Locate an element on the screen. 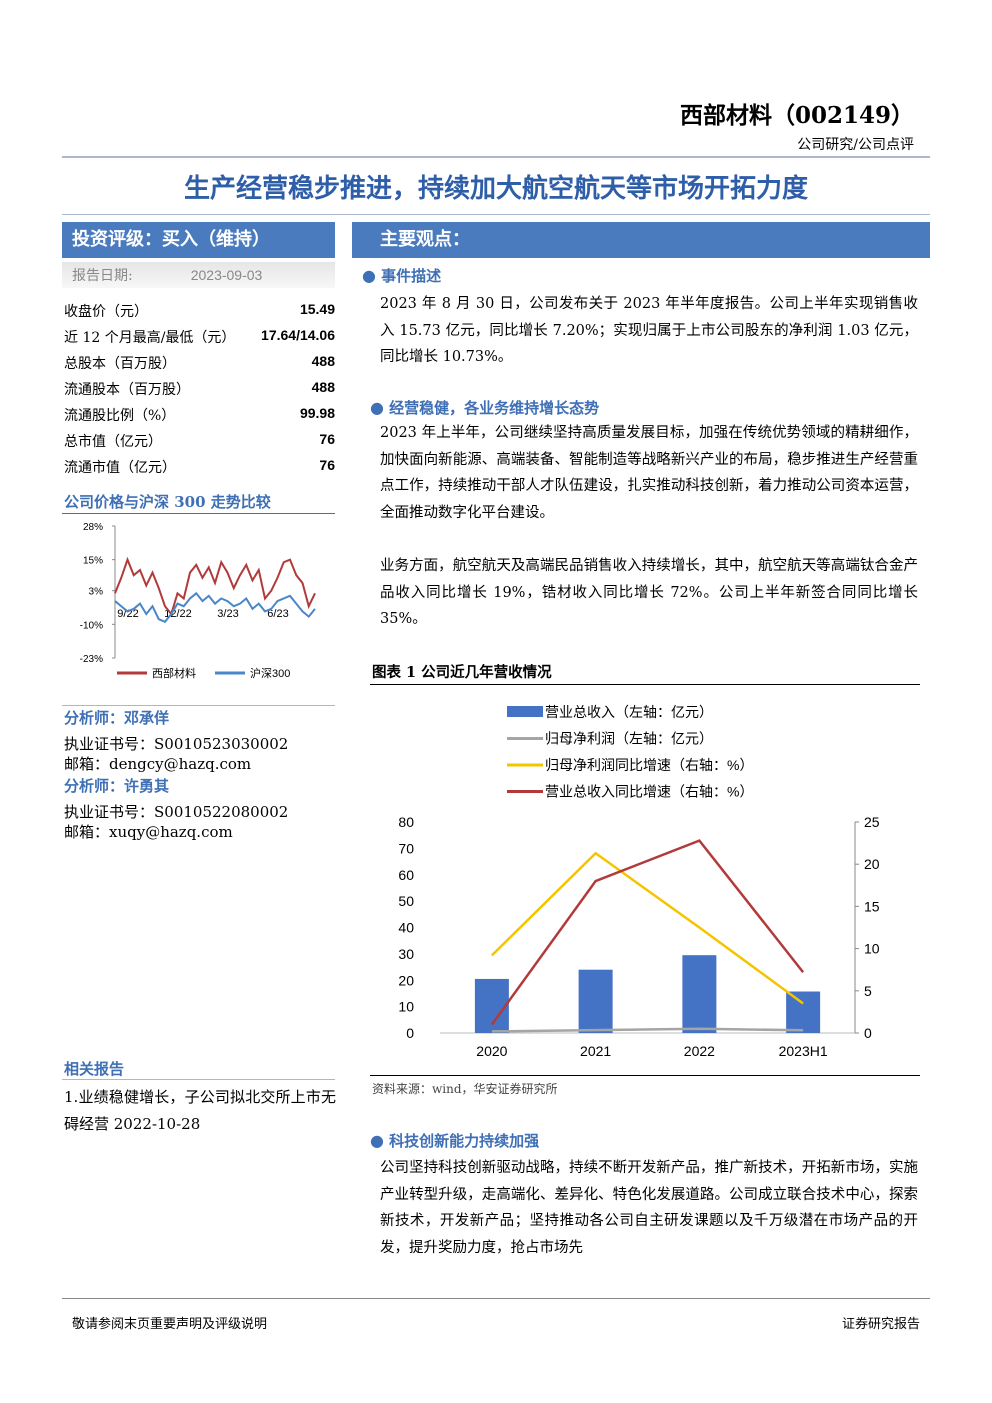  legend-label: 西部材料 is located at coordinates (174, 673).